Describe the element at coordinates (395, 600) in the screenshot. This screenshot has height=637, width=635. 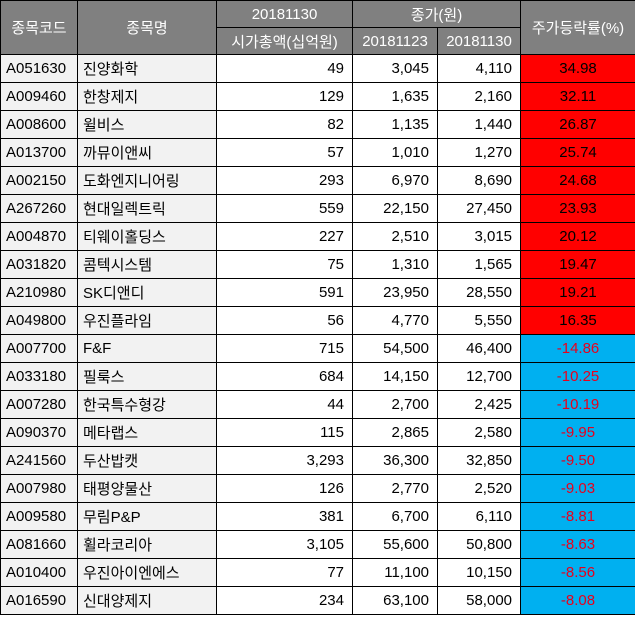
I see `cell-close-20181123: 63,100` at that location.